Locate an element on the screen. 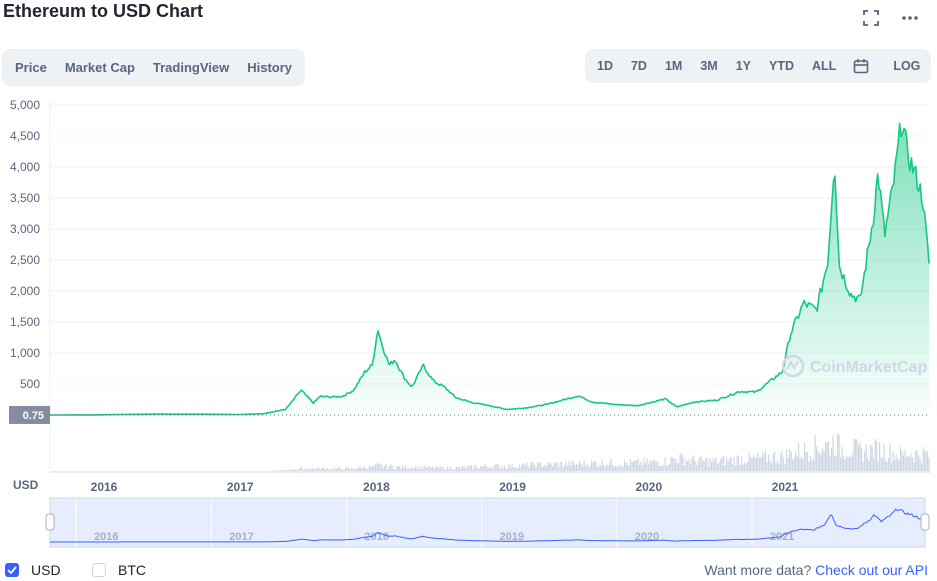 This screenshot has height=581, width=937. range-ytd: YTD is located at coordinates (782, 66).